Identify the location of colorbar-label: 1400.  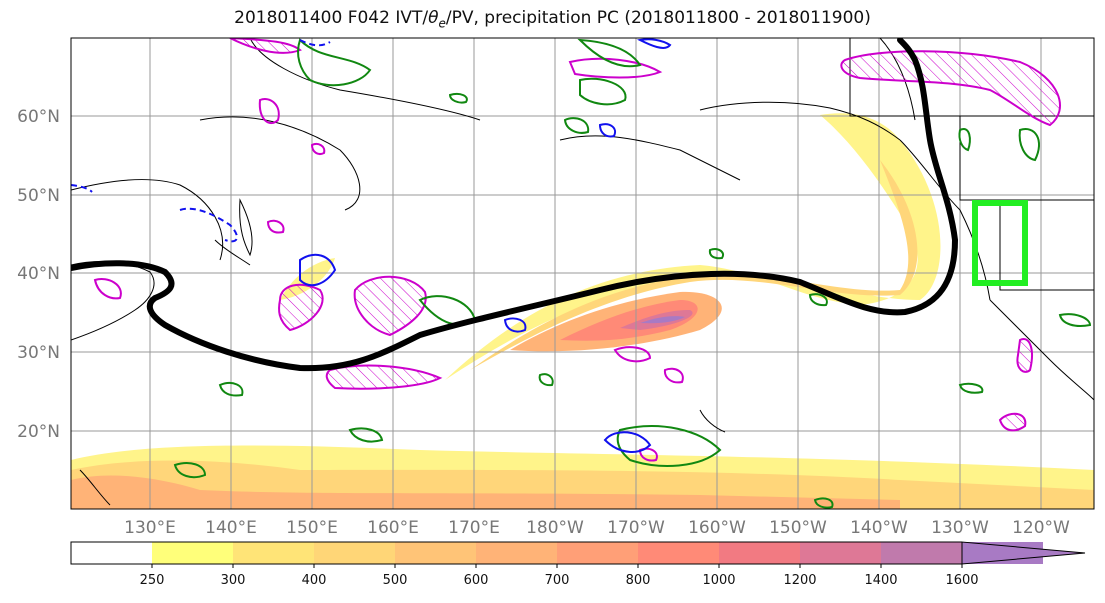
(880, 580).